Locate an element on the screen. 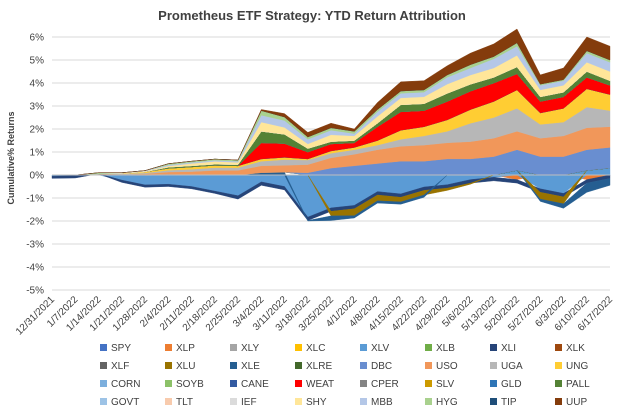 This screenshot has width=624, height=410. y-tick-label: 1% is located at coordinates (37, 153).